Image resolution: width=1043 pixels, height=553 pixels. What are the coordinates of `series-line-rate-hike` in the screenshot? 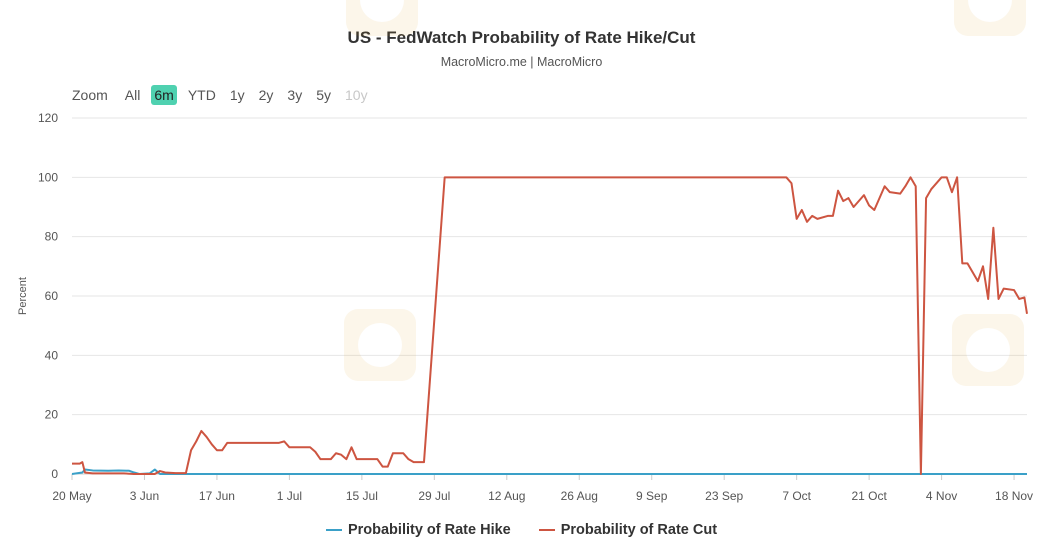 It's located at (549, 471).